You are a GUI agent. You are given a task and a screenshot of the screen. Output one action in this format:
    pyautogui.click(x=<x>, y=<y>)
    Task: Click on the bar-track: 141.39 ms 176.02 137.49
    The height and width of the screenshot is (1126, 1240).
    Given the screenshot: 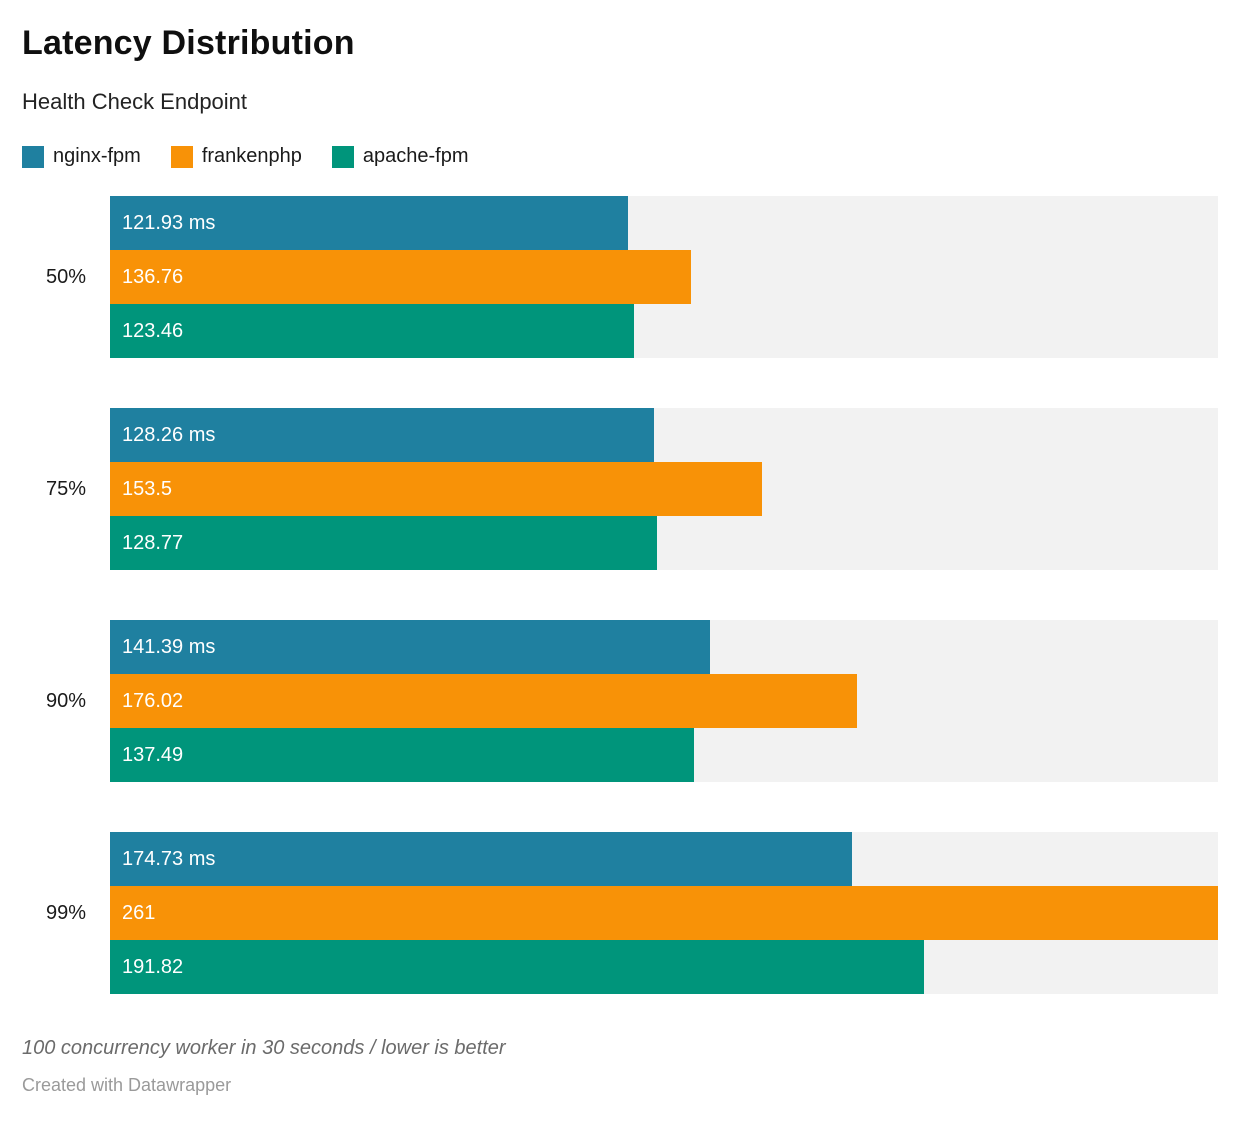 What is the action you would take?
    pyautogui.click(x=664, y=701)
    